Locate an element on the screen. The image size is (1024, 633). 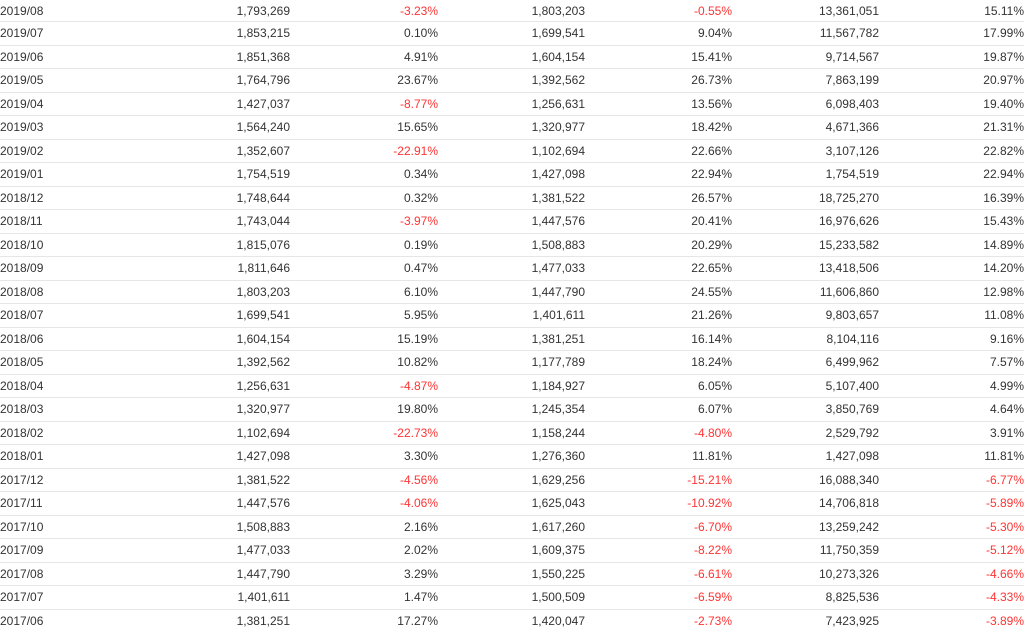
monthly-revenue-cell: 1,401,611 is located at coordinates (195, 597).